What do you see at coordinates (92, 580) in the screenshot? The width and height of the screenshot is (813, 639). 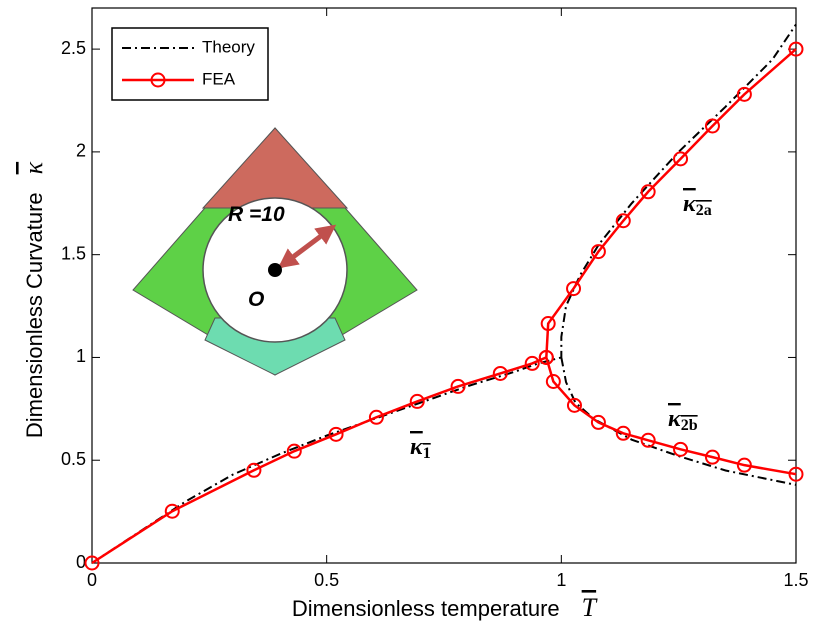 I see `x-tick-label: 0` at bounding box center [92, 580].